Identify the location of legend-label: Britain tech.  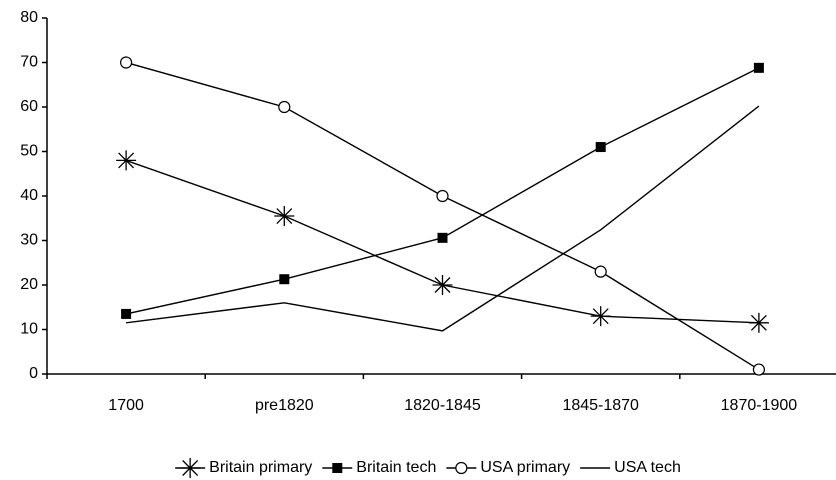
(396, 467).